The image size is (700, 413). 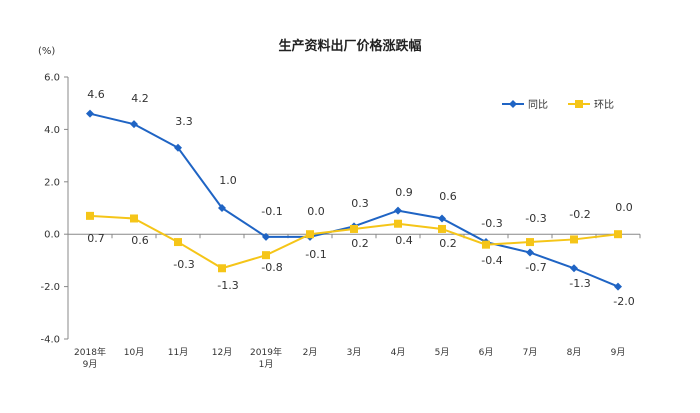 I want to click on x-tick-label: 7月, so click(x=530, y=352).